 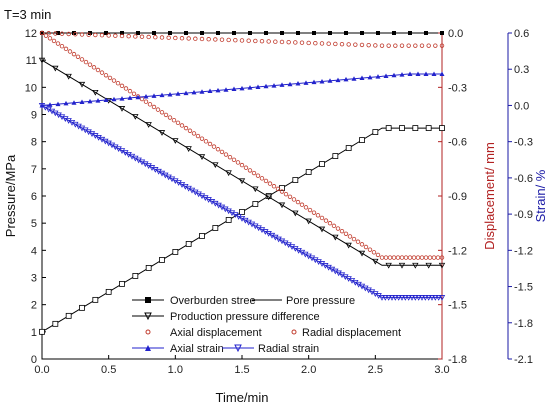 I want to click on y-right2-tick-label: -1.2, so click(x=523, y=251).